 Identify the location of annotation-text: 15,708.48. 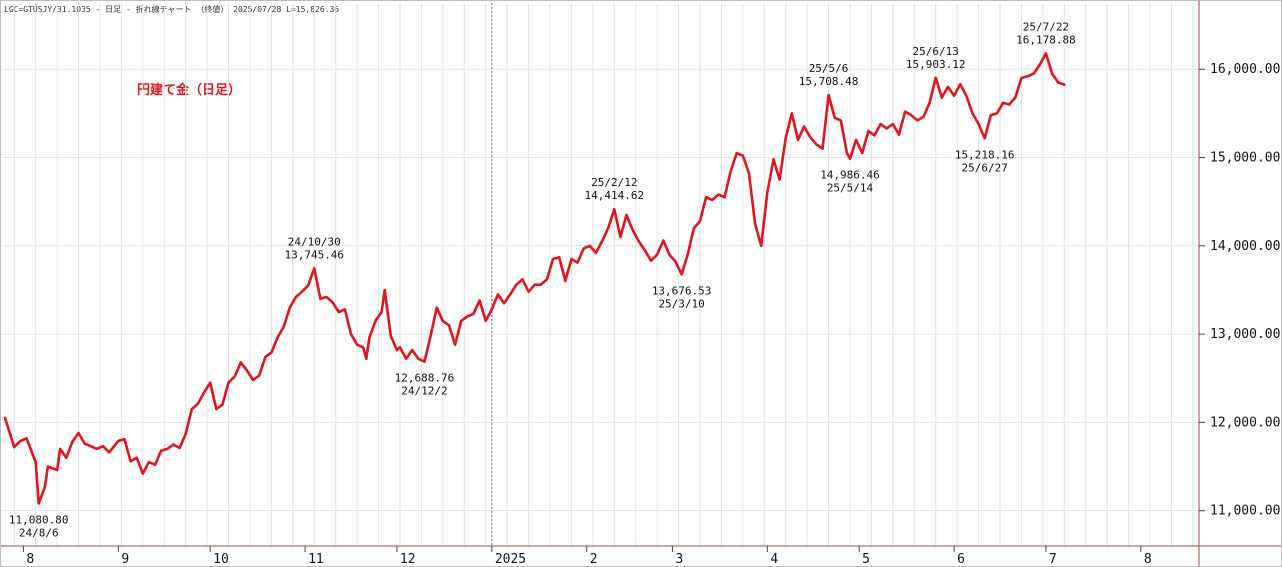
(829, 81).